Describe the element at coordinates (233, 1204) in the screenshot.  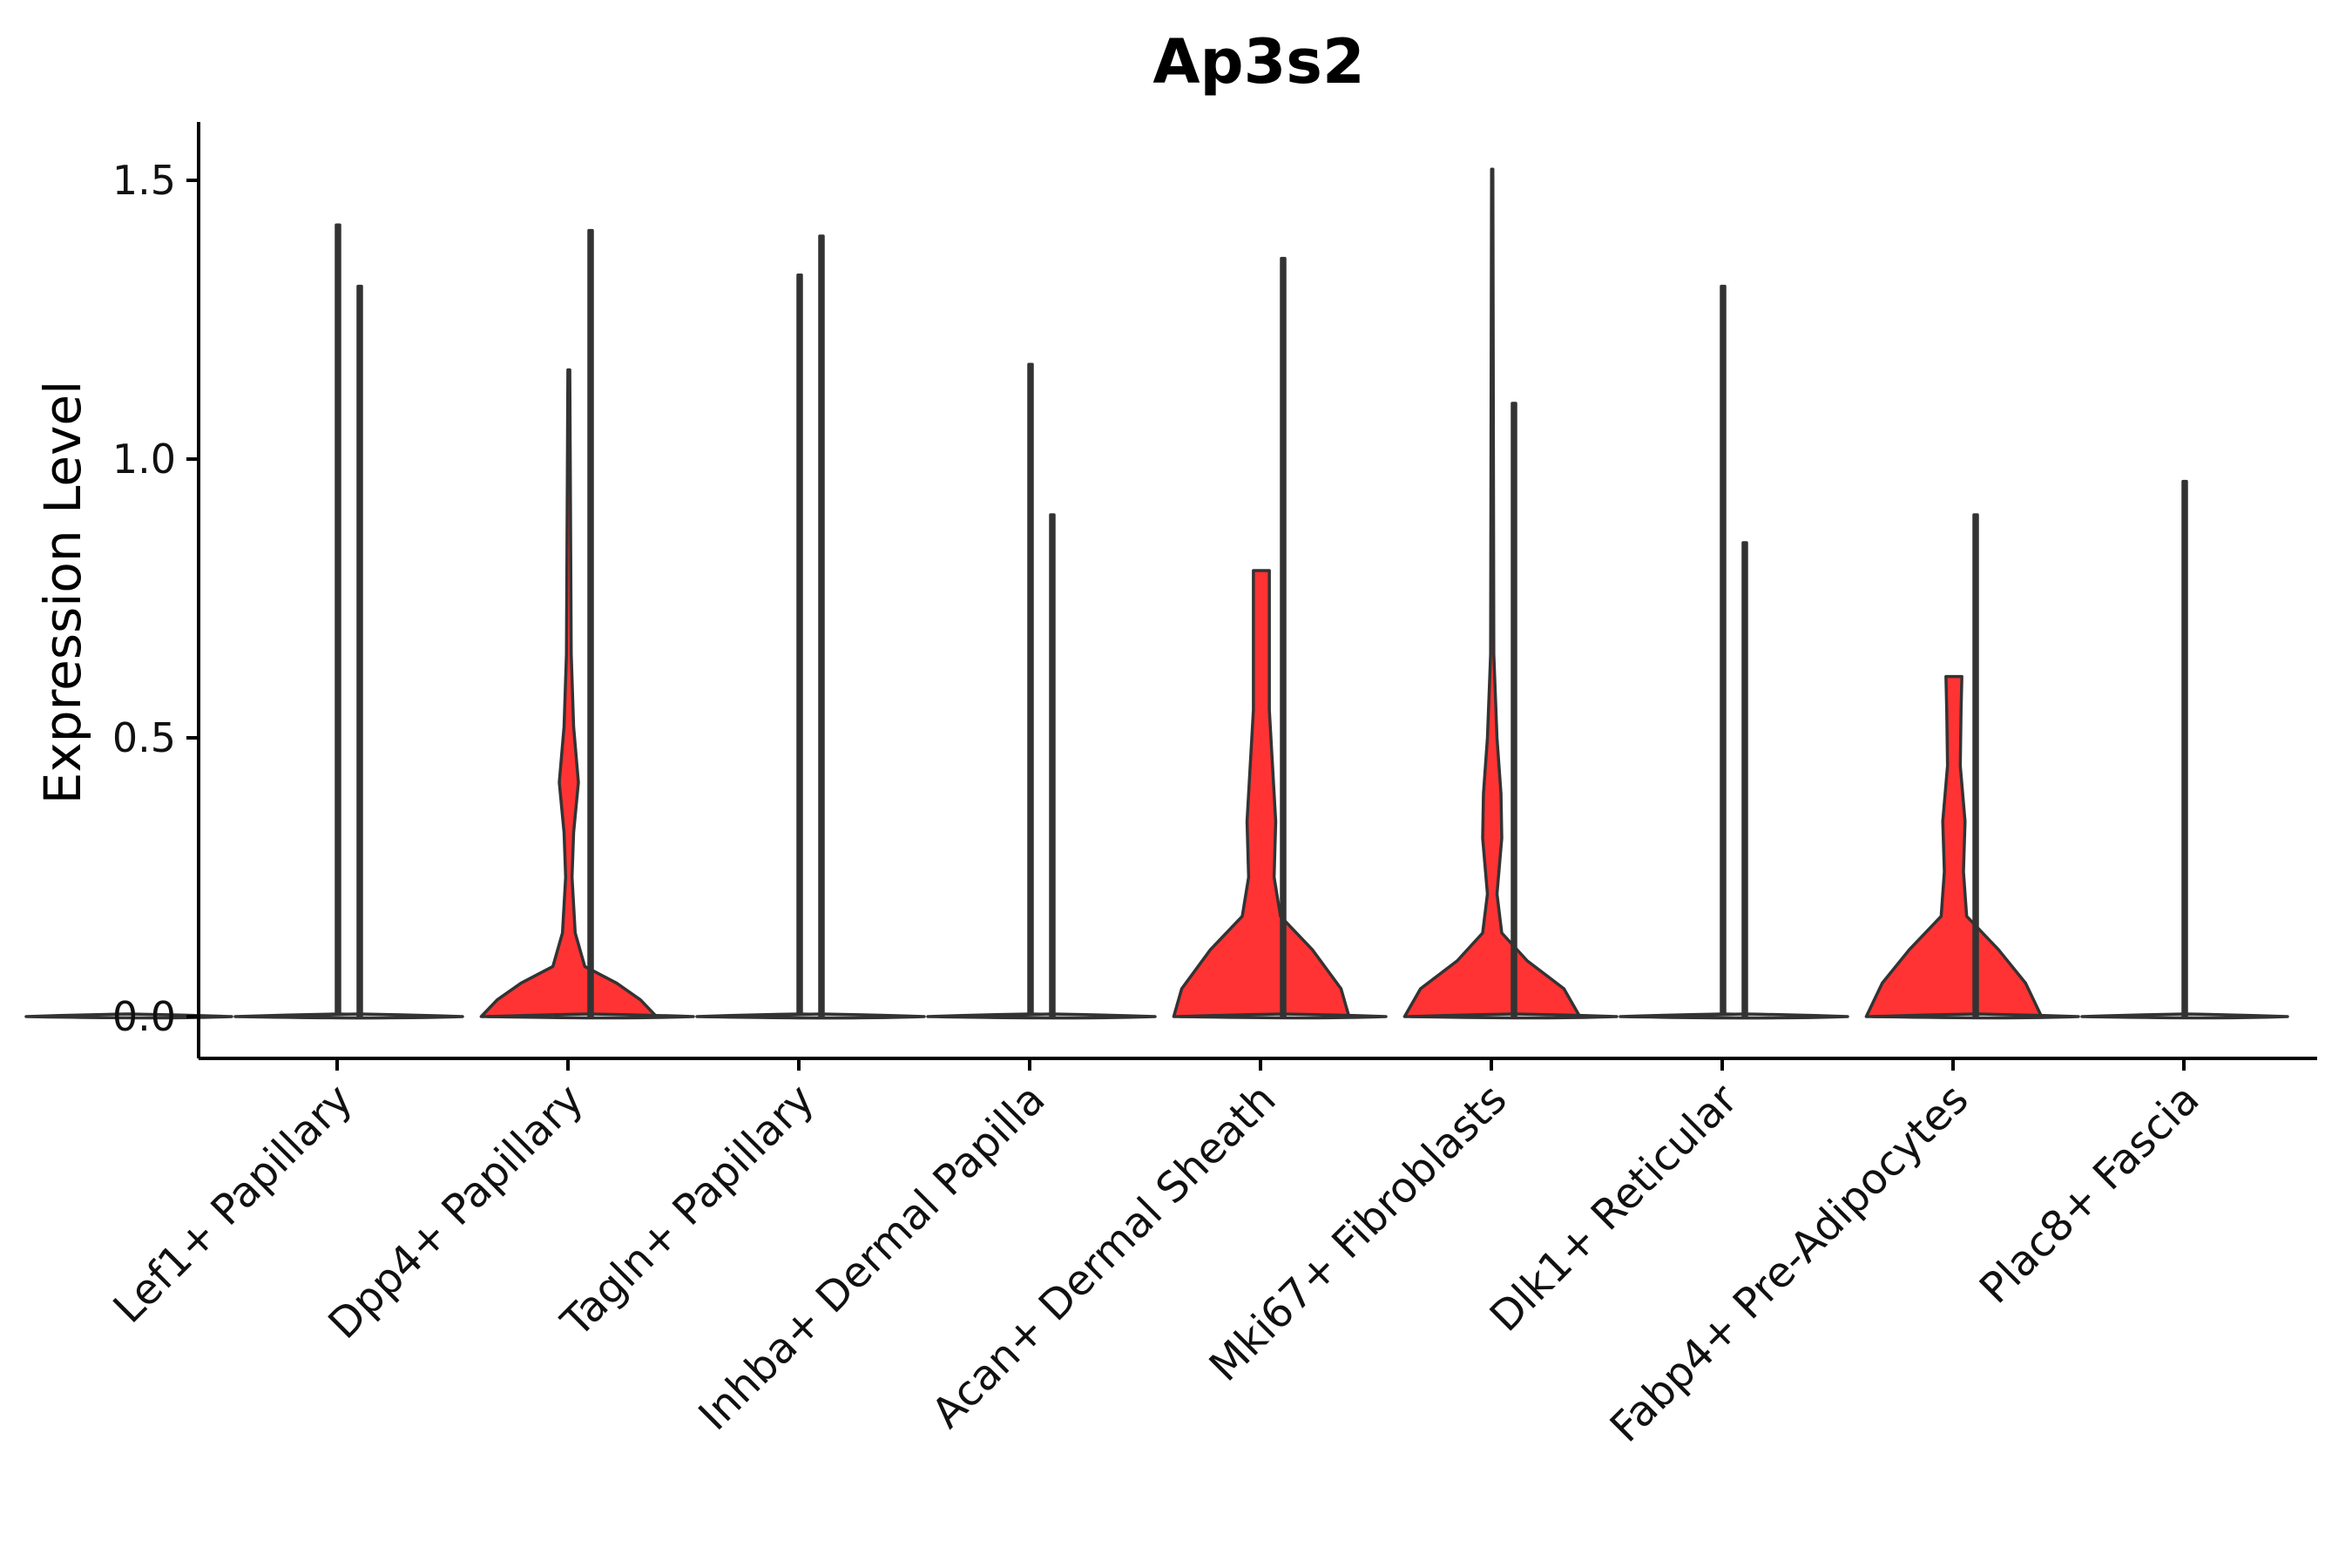
I see `x-tick-label: Lef1+ Papillary` at that location.